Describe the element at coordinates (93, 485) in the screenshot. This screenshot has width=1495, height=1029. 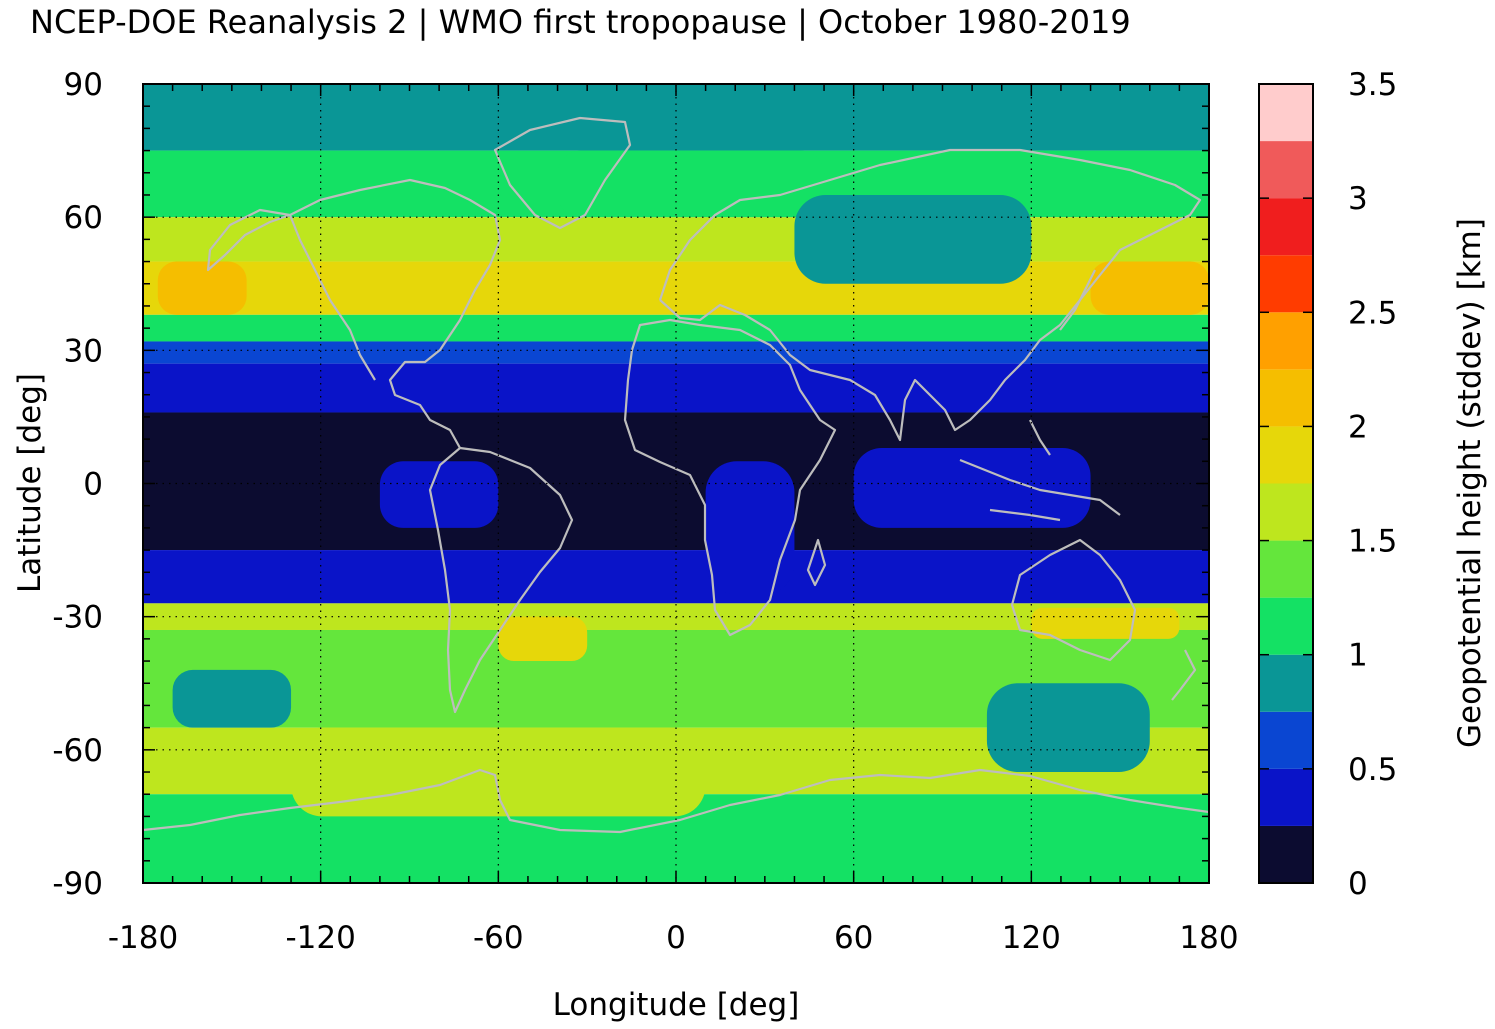
I see `y-tick-label: 0` at that location.